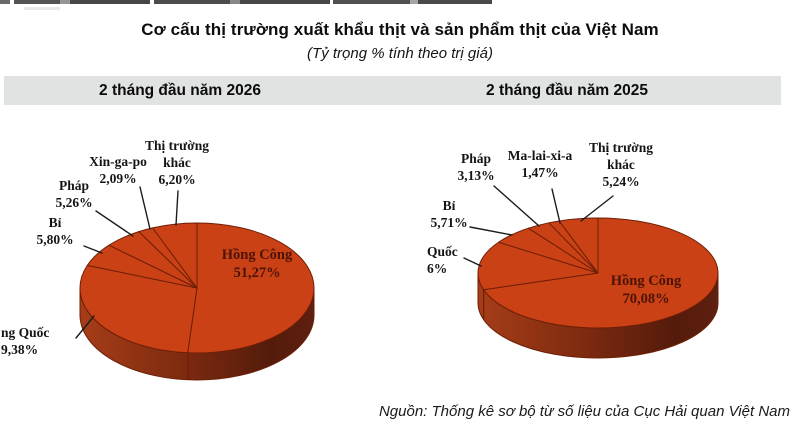  Describe the element at coordinates (449, 214) in the screenshot. I see `pie-label-bi-2025: Bỉ 5,71%` at that location.